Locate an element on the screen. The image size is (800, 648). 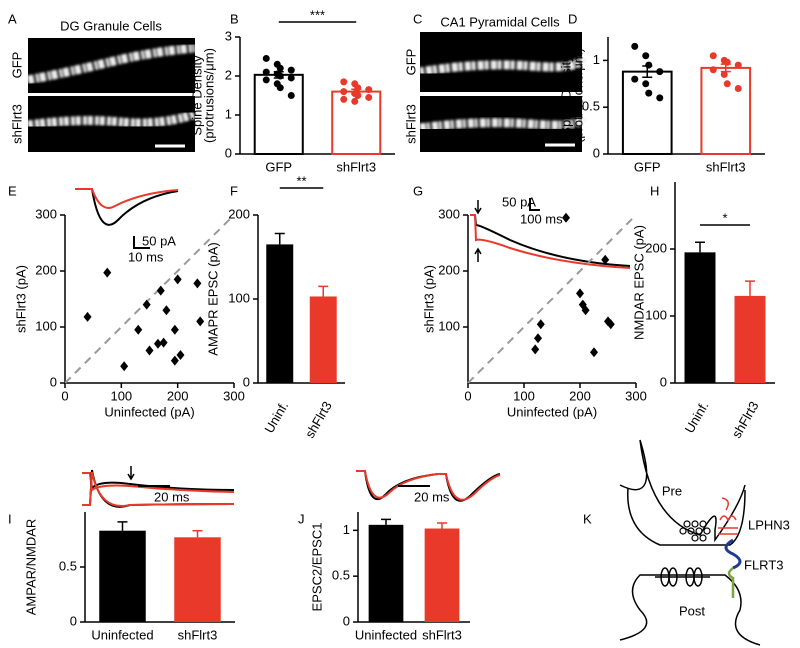
y-axis-label: AMPAR/NMDAR is located at coordinates (30, 567).